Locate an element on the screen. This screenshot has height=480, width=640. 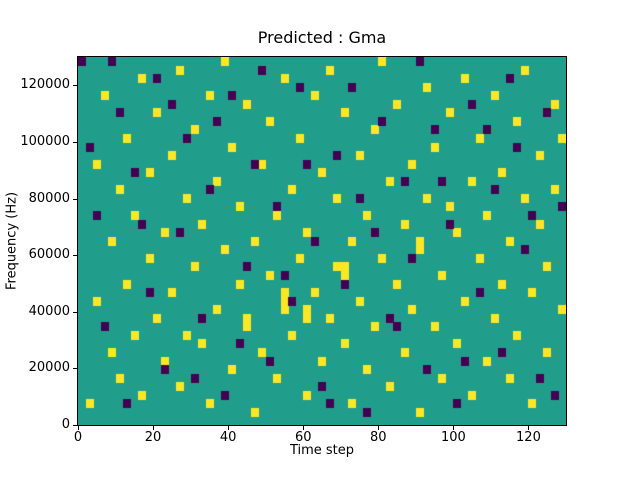
x-tick-label: 60 is located at coordinates (303, 437).